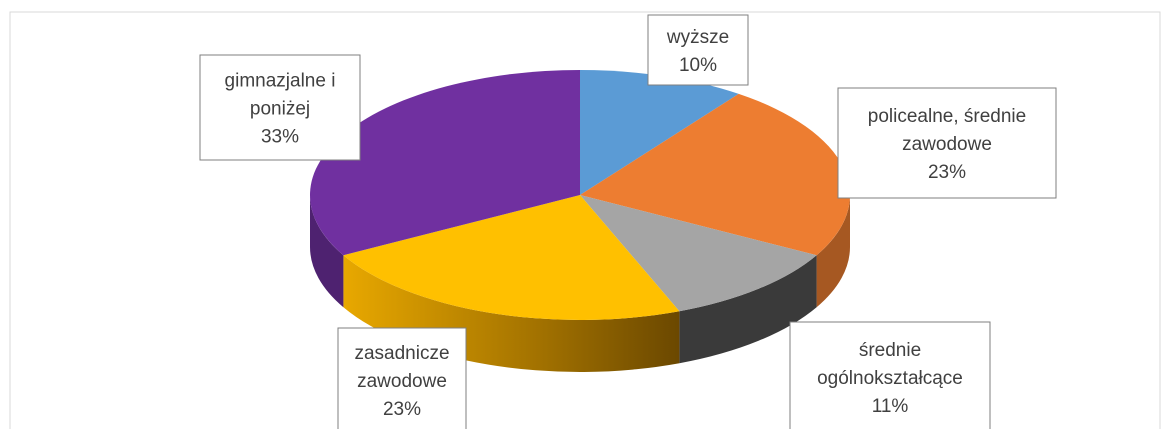 The width and height of the screenshot is (1170, 434). I want to click on data-label-category: policealne, średnie zawodowe, so click(947, 130).